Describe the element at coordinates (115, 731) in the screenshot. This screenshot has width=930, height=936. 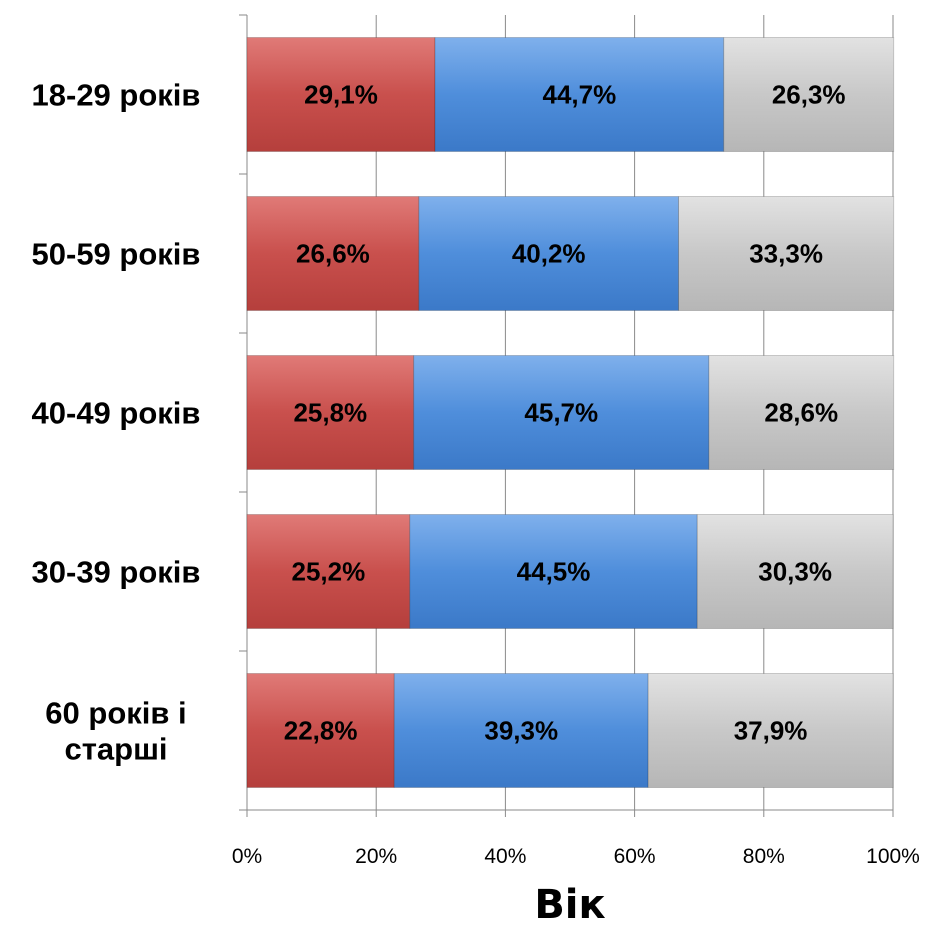
I see `y-category-label: 60 років і старші` at that location.